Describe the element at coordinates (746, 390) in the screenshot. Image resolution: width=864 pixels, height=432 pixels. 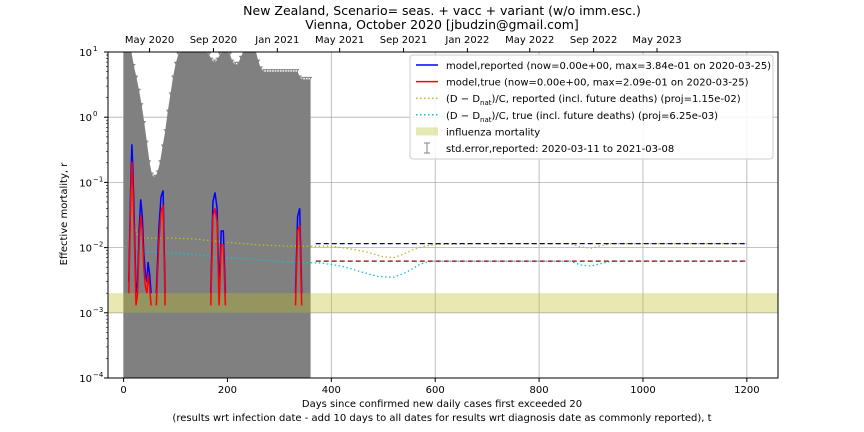
I see `x-tick-label-6: 1200` at that location.